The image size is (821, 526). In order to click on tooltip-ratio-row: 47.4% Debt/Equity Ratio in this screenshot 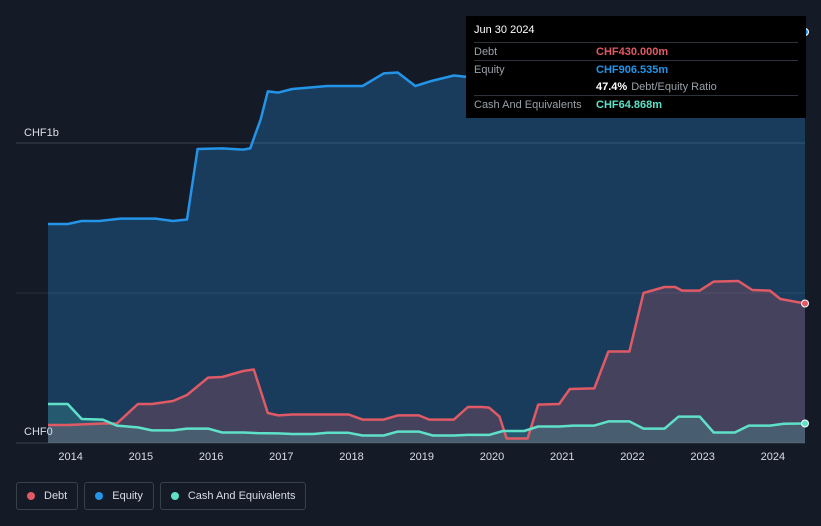, I will do `click(636, 86)`.